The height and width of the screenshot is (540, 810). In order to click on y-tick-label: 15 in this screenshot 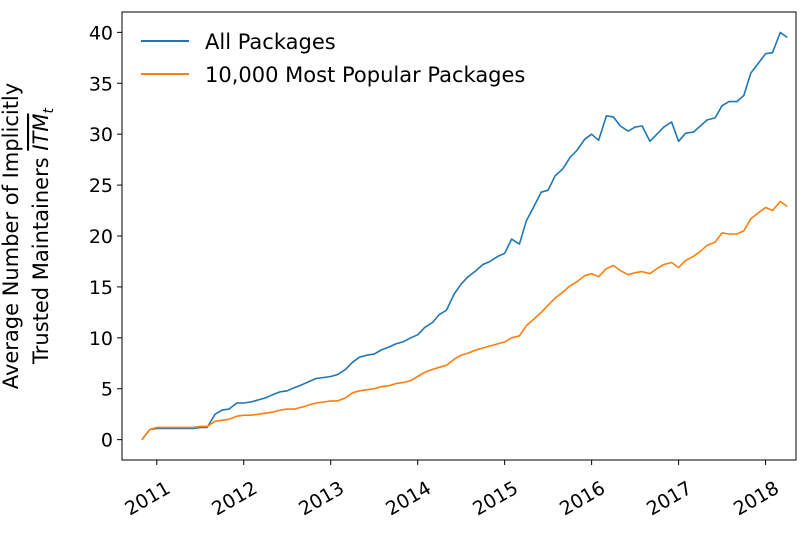, I will do `click(101, 288)`.